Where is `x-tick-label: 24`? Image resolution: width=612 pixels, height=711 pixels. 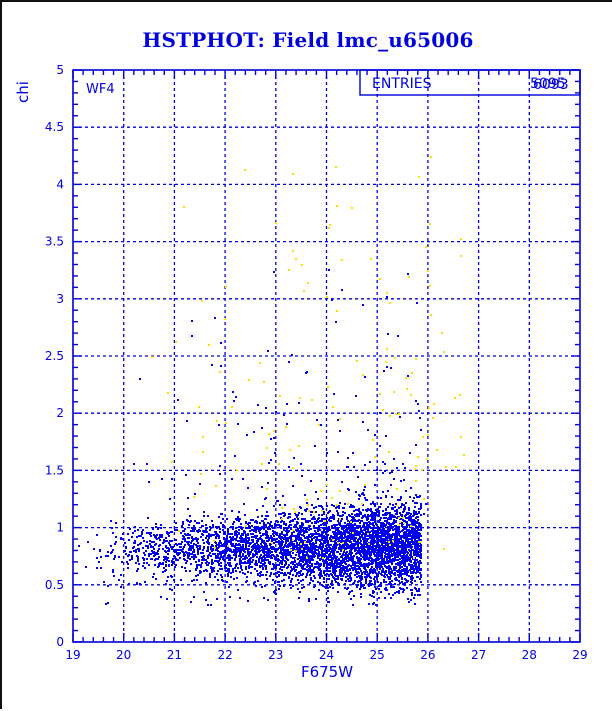
x-tick-label: 24 is located at coordinates (326, 655).